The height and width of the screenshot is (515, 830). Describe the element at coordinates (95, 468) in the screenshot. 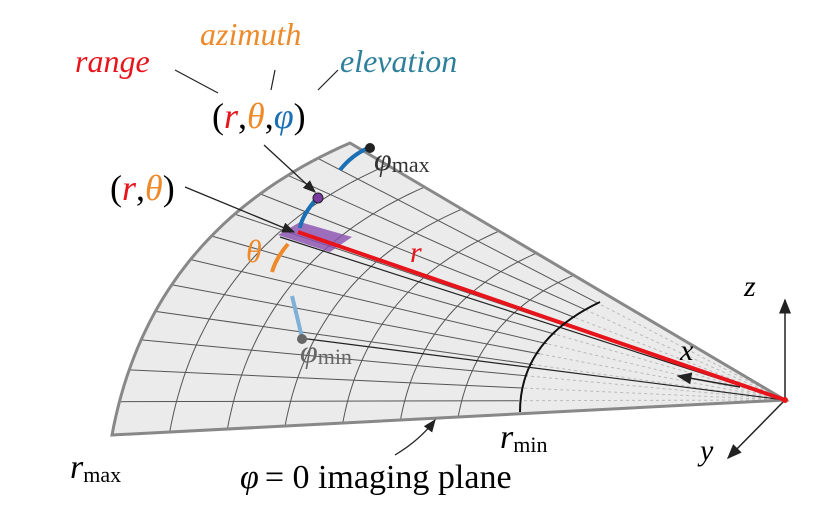

I see `rmax-label: rmax` at that location.